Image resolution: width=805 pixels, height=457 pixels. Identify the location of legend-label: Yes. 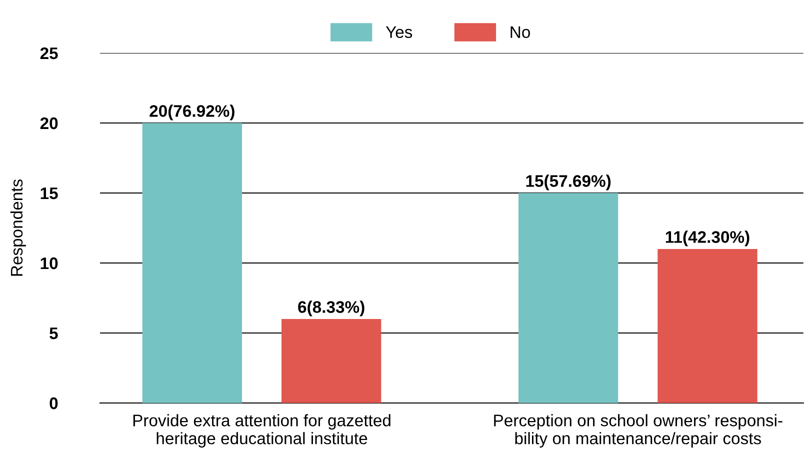
(399, 32).